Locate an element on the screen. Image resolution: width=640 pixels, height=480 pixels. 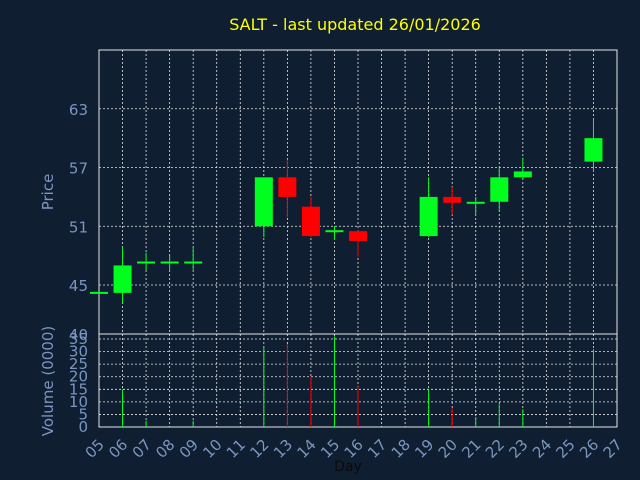
x-tick-label: 27 is located at coordinates (613, 449).